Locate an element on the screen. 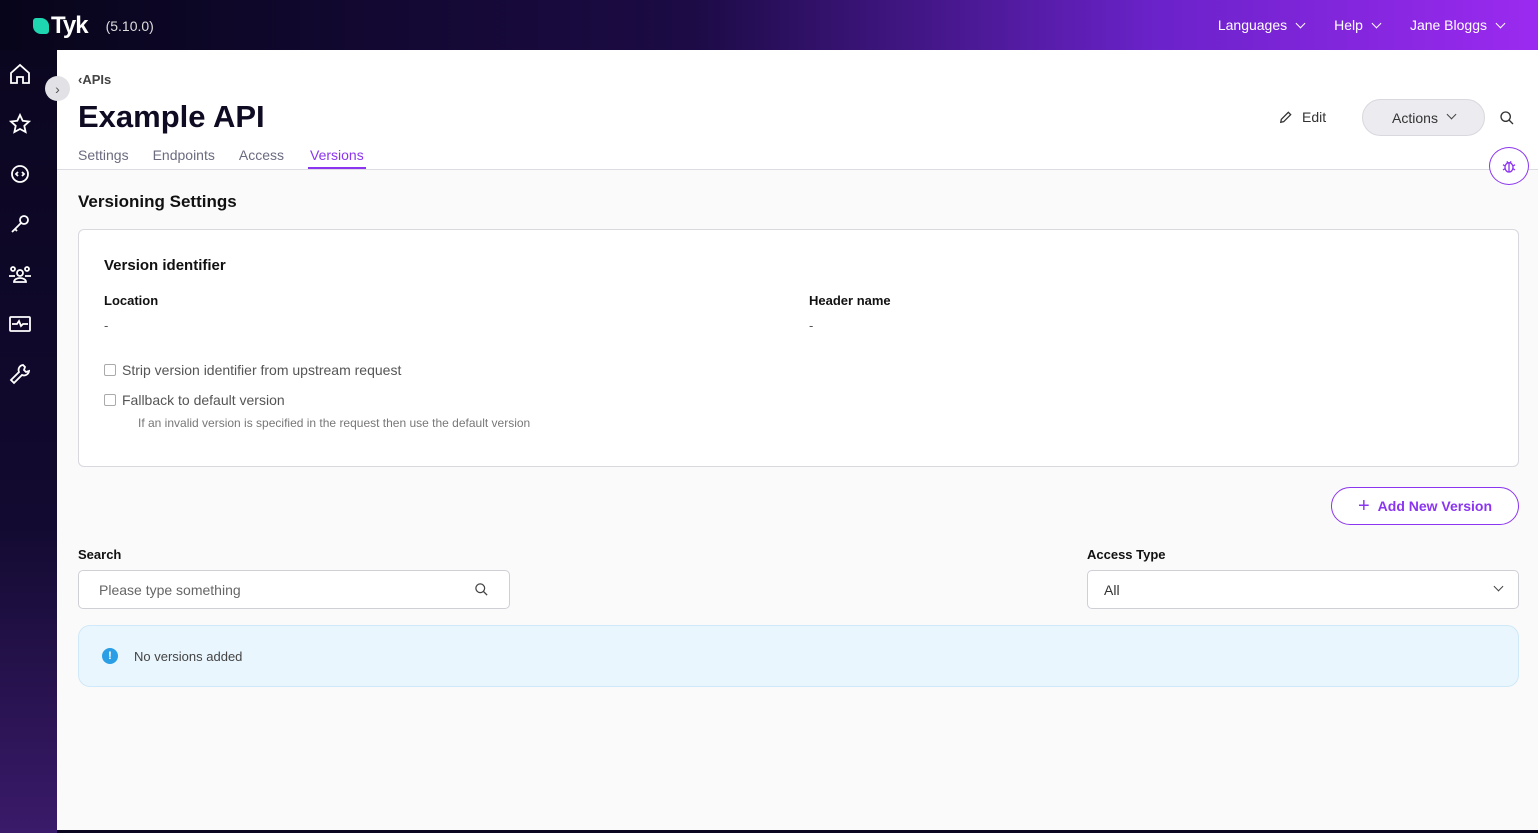  access-type-value: All is located at coordinates (1112, 589).